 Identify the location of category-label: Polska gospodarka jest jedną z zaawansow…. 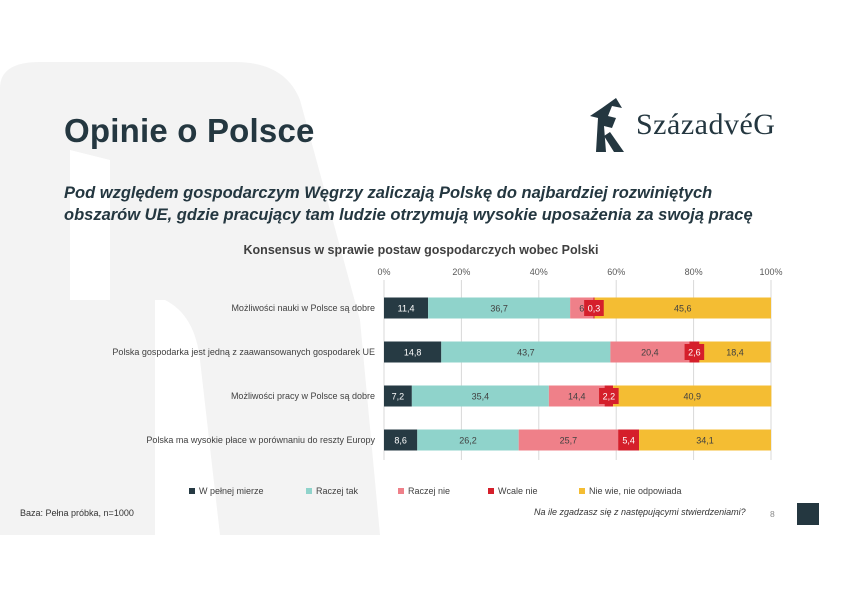
(243, 352).